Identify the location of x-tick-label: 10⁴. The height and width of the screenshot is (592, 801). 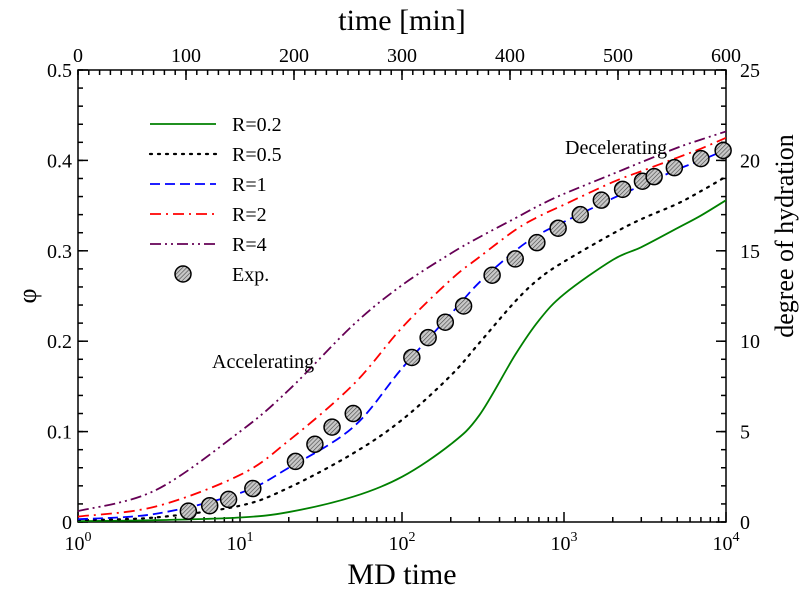
(726, 542).